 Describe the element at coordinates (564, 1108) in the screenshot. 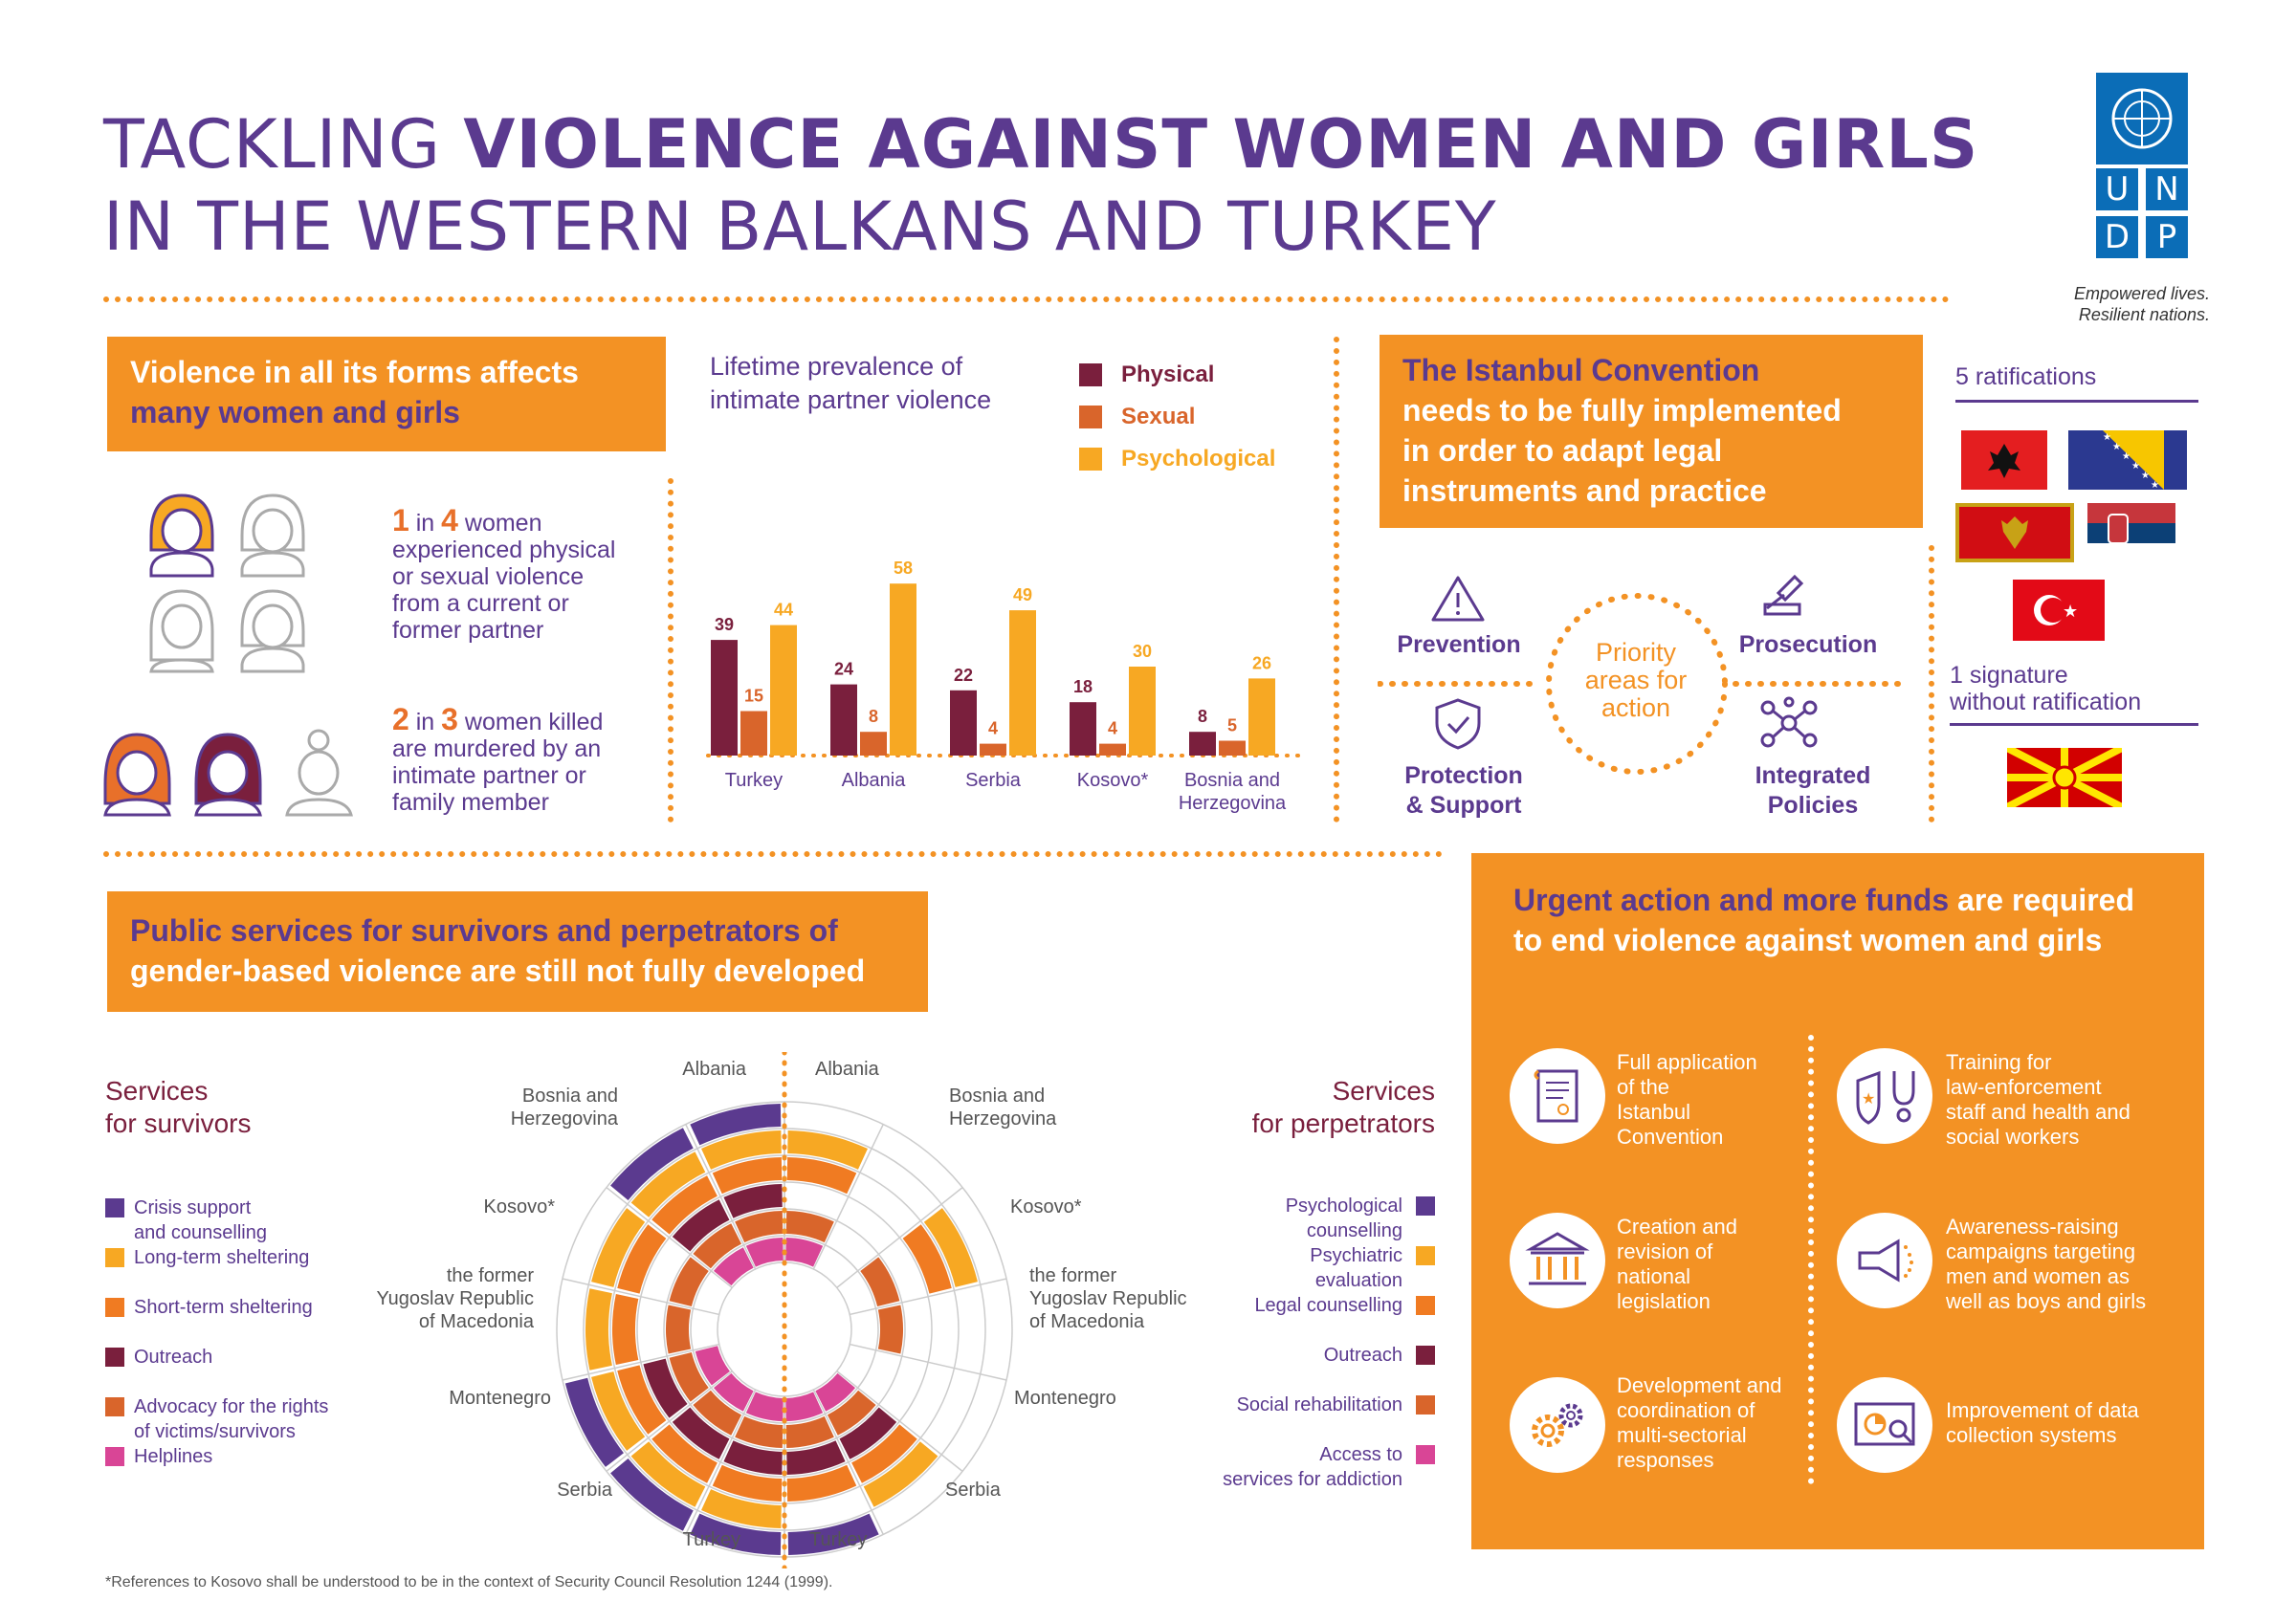

I see `radial-label-bih-left: Bosnia and Herzegovina` at that location.